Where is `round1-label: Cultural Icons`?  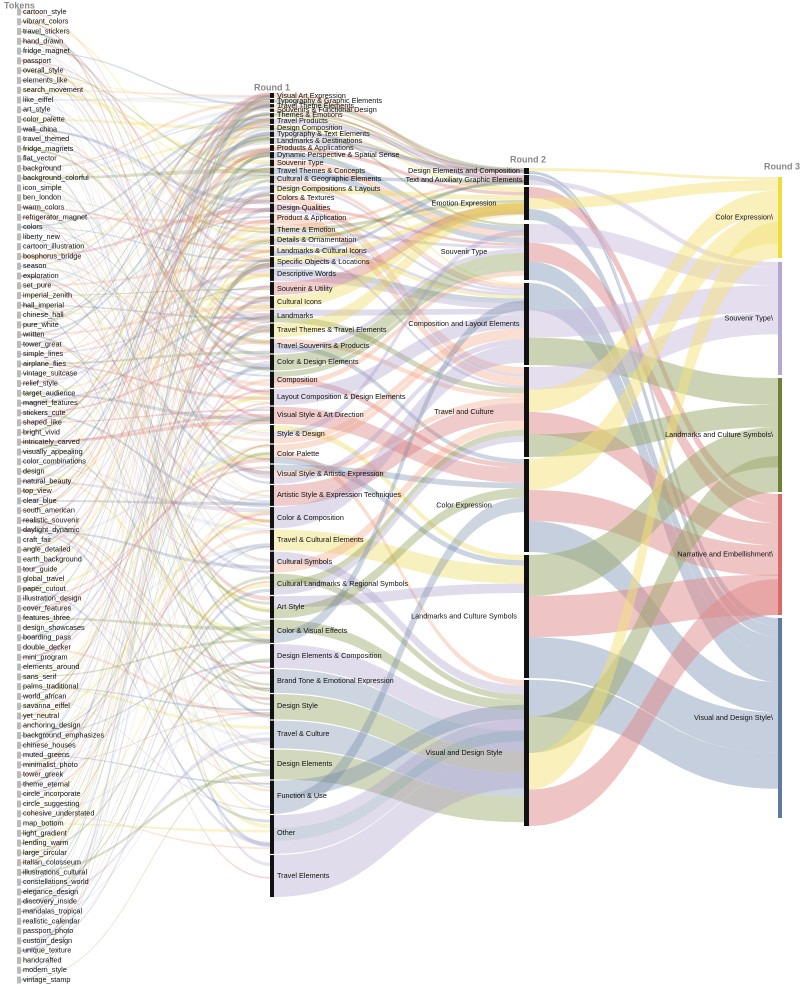 round1-label: Cultural Icons is located at coordinates (299, 301).